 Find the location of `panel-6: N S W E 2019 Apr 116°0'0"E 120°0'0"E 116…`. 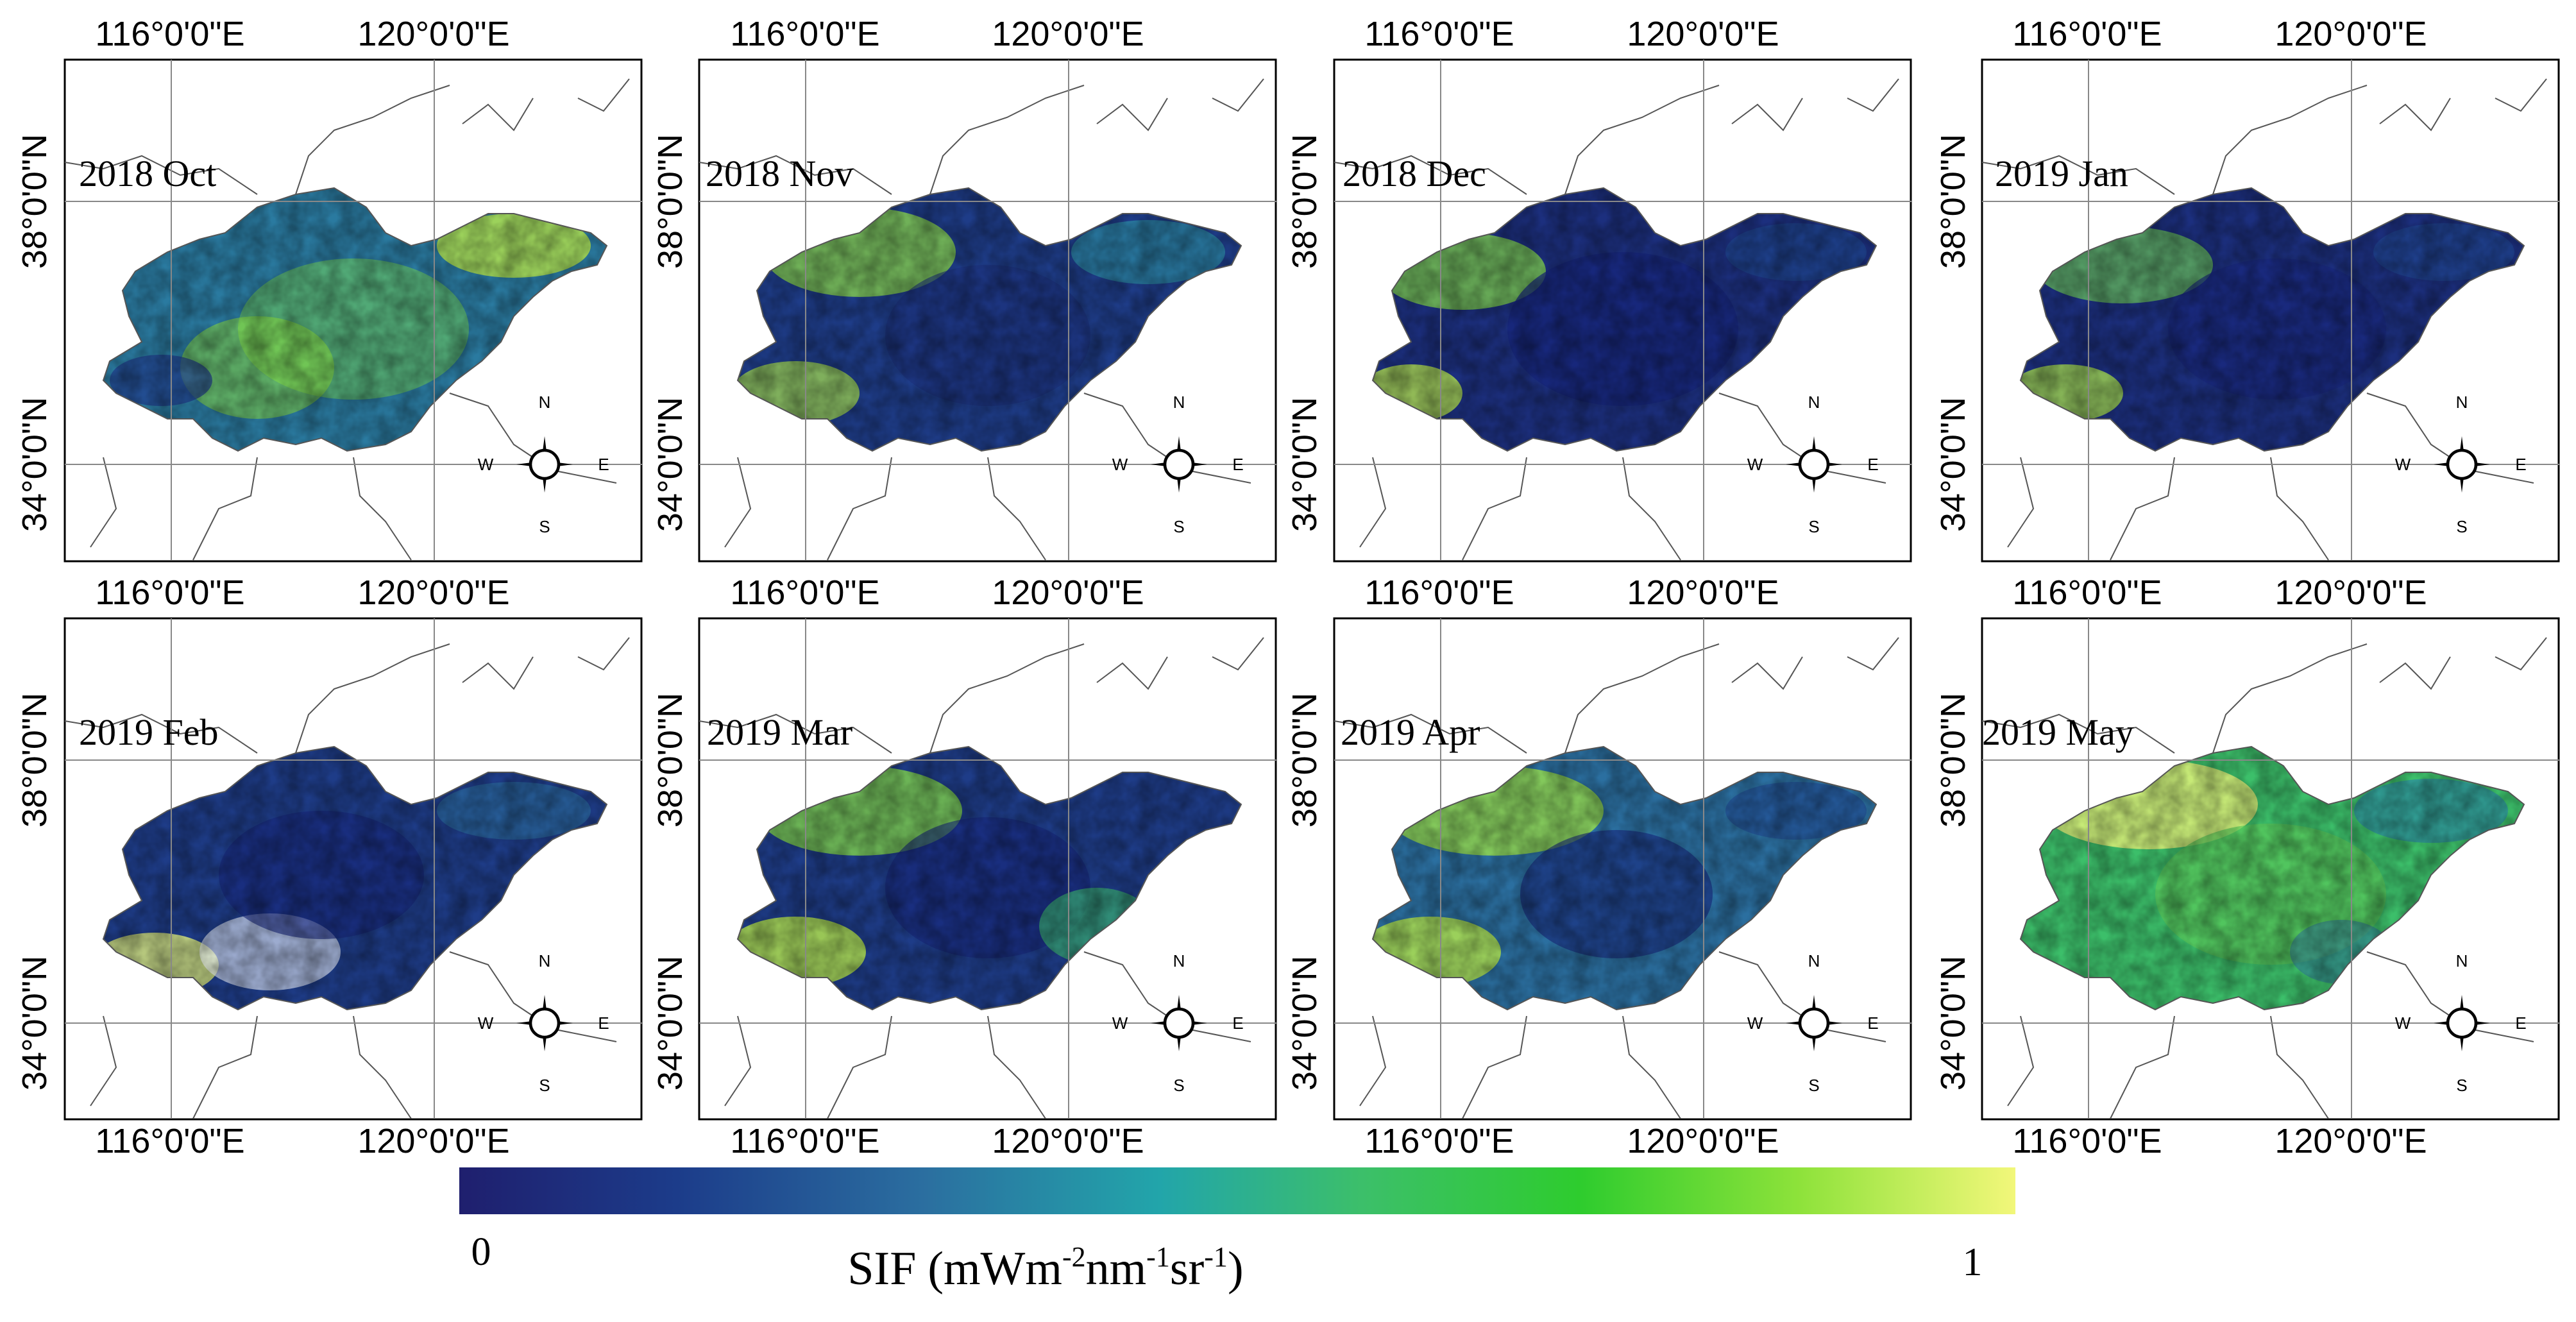

panel-6: N S W E 2019 Apr 116°0'0"E 120°0'0"E 116… is located at coordinates (1598, 866).